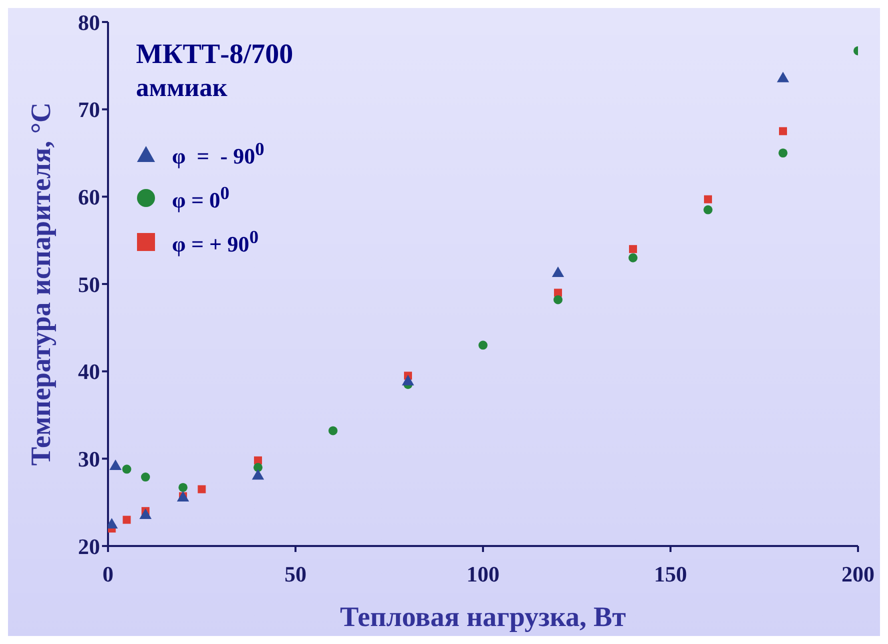 The image size is (888, 644). What do you see at coordinates (108, 574) in the screenshot?
I see `x-tick-label: 0` at bounding box center [108, 574].